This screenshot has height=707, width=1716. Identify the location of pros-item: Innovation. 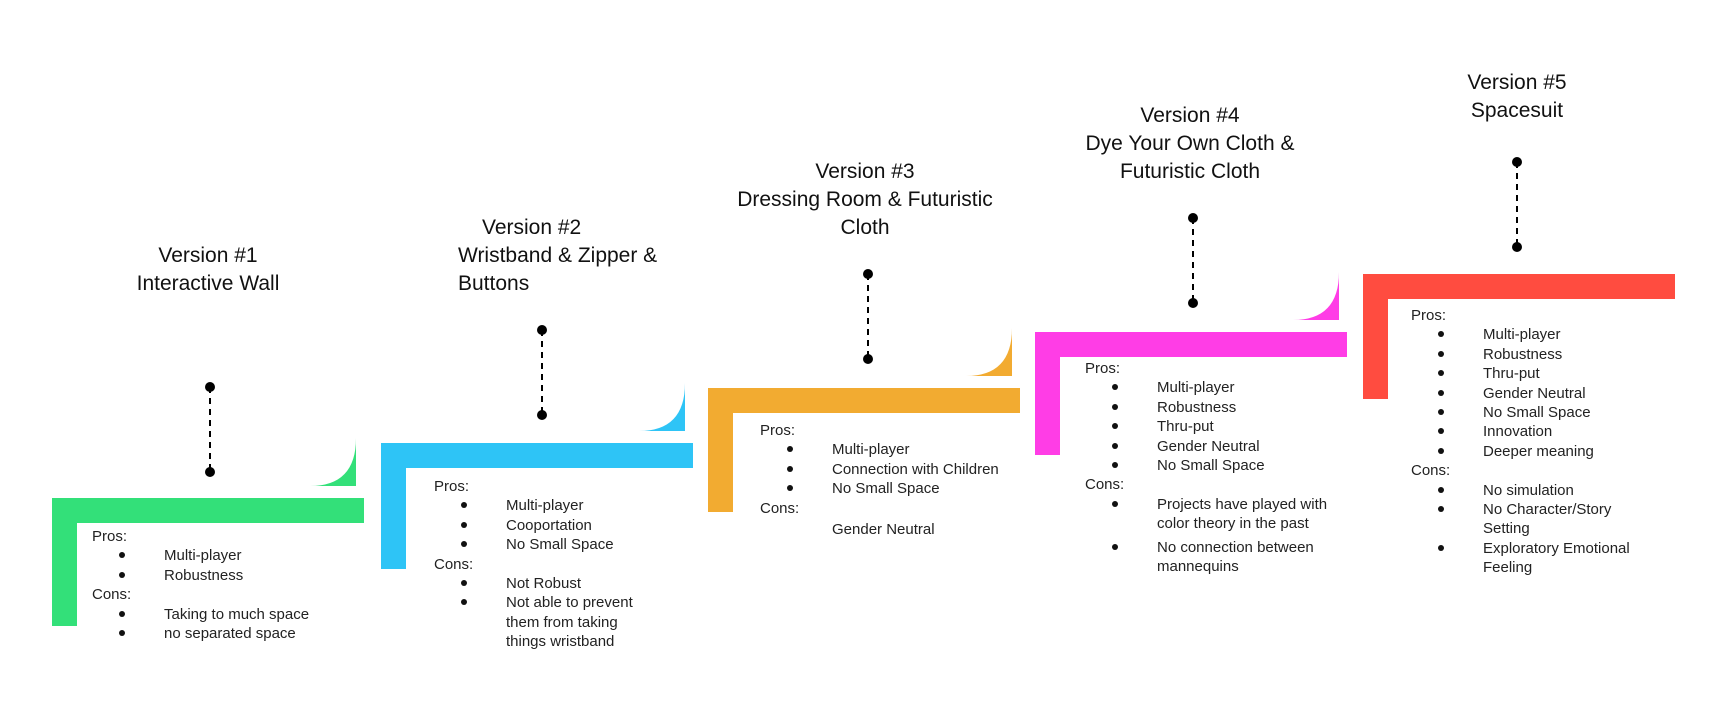
(1551, 431).